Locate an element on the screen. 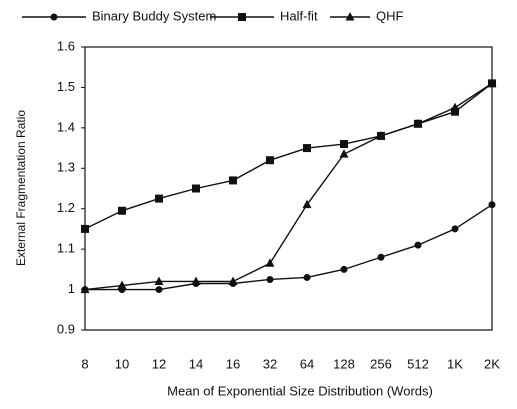  y-tick-label: 1.6 is located at coordinates (66, 45).